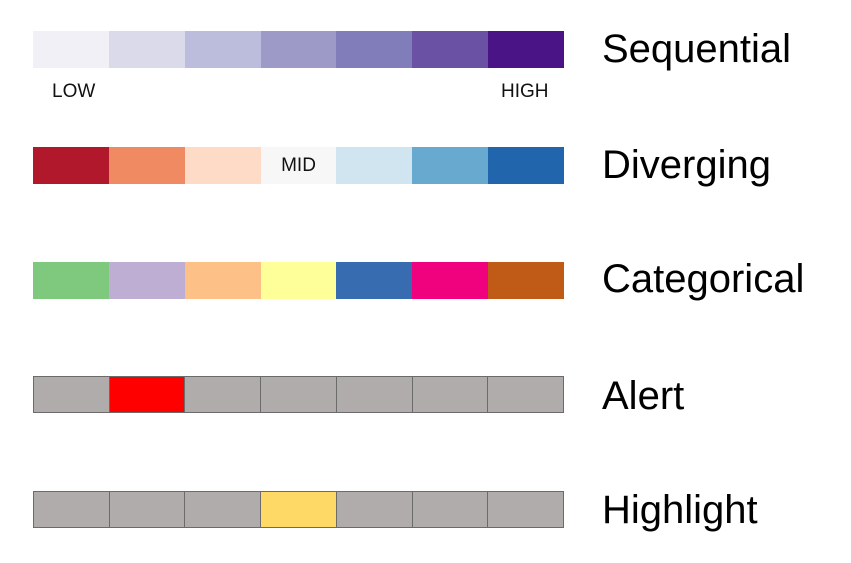 The image size is (851, 563). I want to click on low-label: LOW, so click(74, 91).